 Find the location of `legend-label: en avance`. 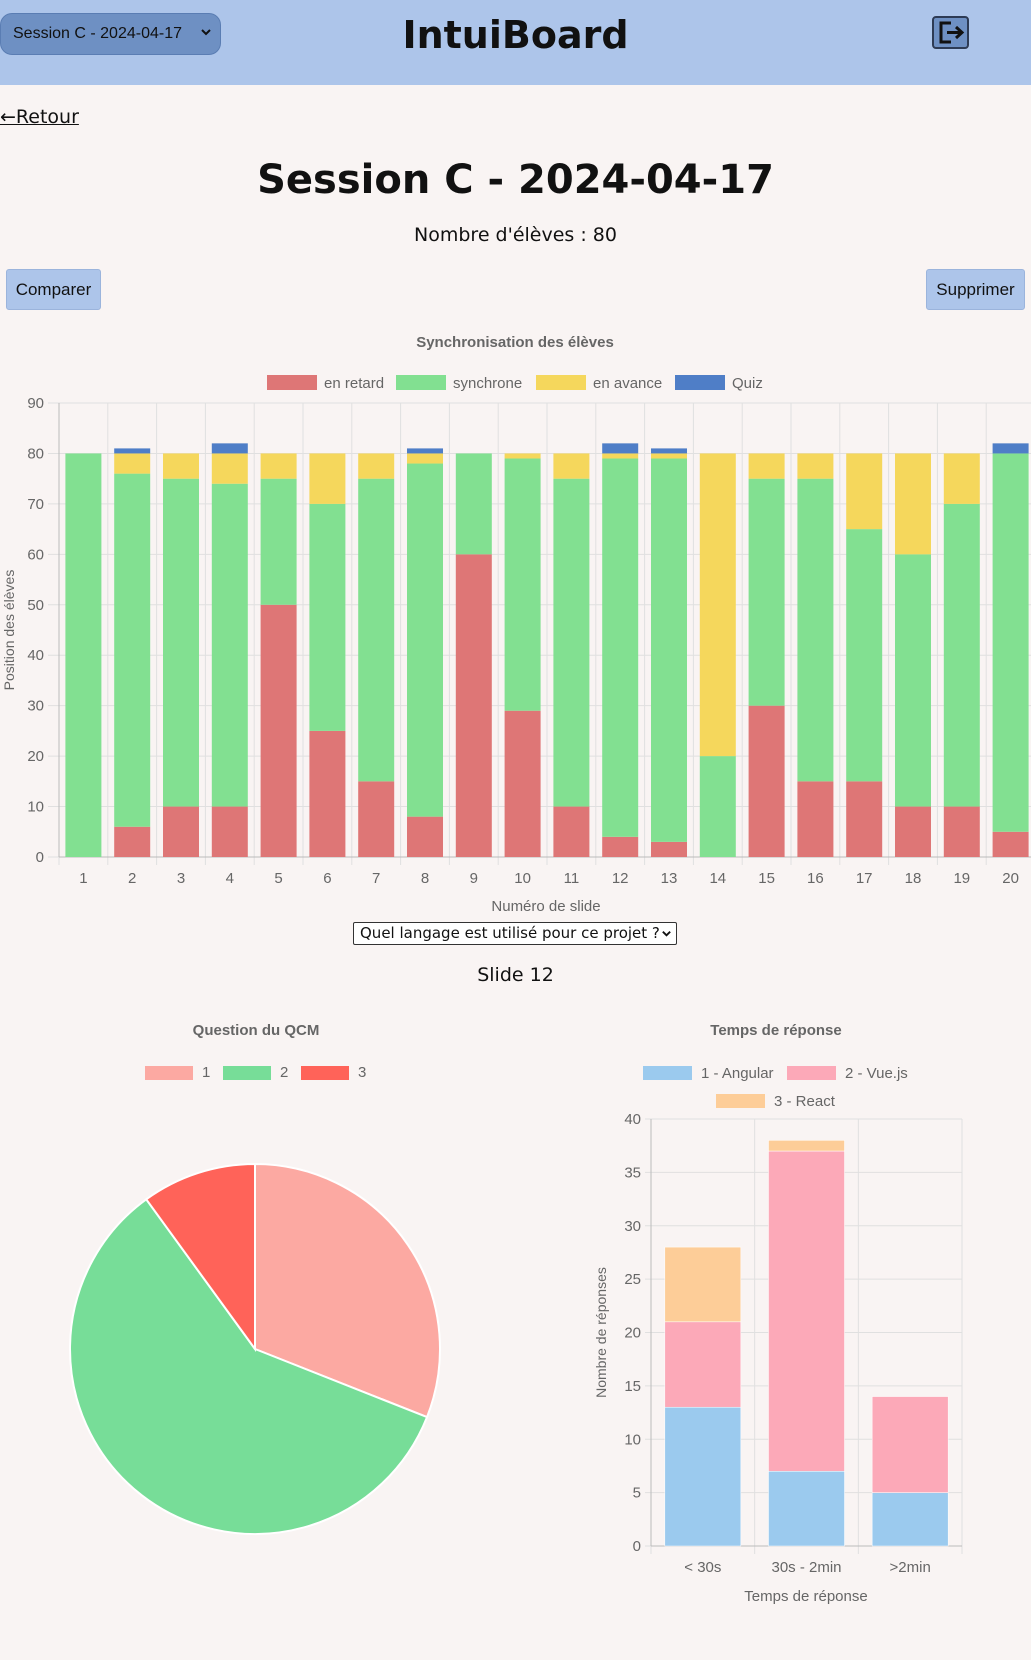

legend-label: en avance is located at coordinates (627, 383).